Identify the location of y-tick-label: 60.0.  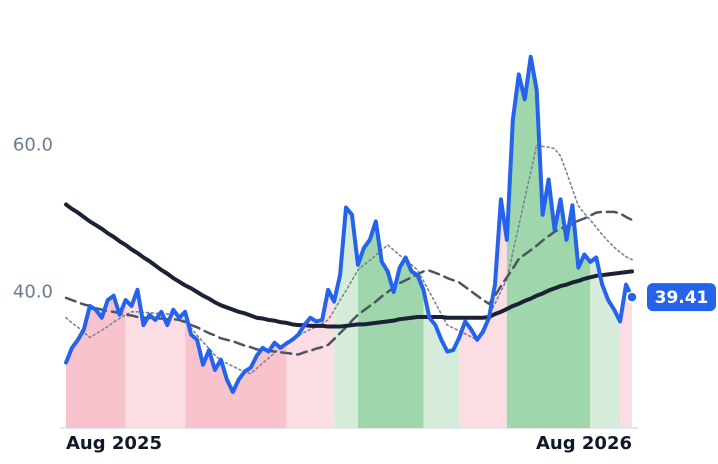
(33, 145).